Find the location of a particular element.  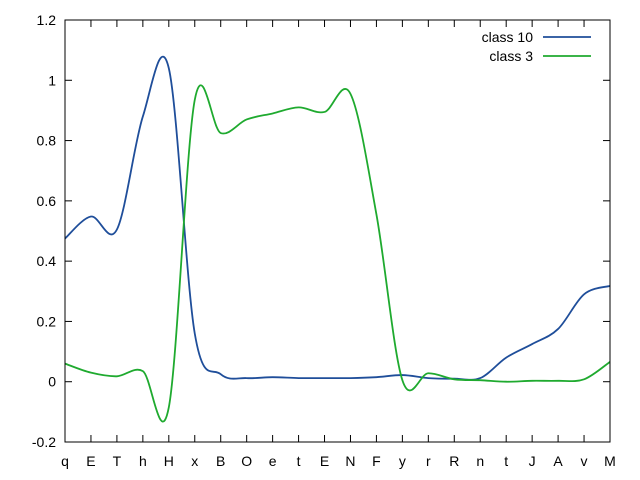

legend: class 10 class 3 is located at coordinates (536, 46).